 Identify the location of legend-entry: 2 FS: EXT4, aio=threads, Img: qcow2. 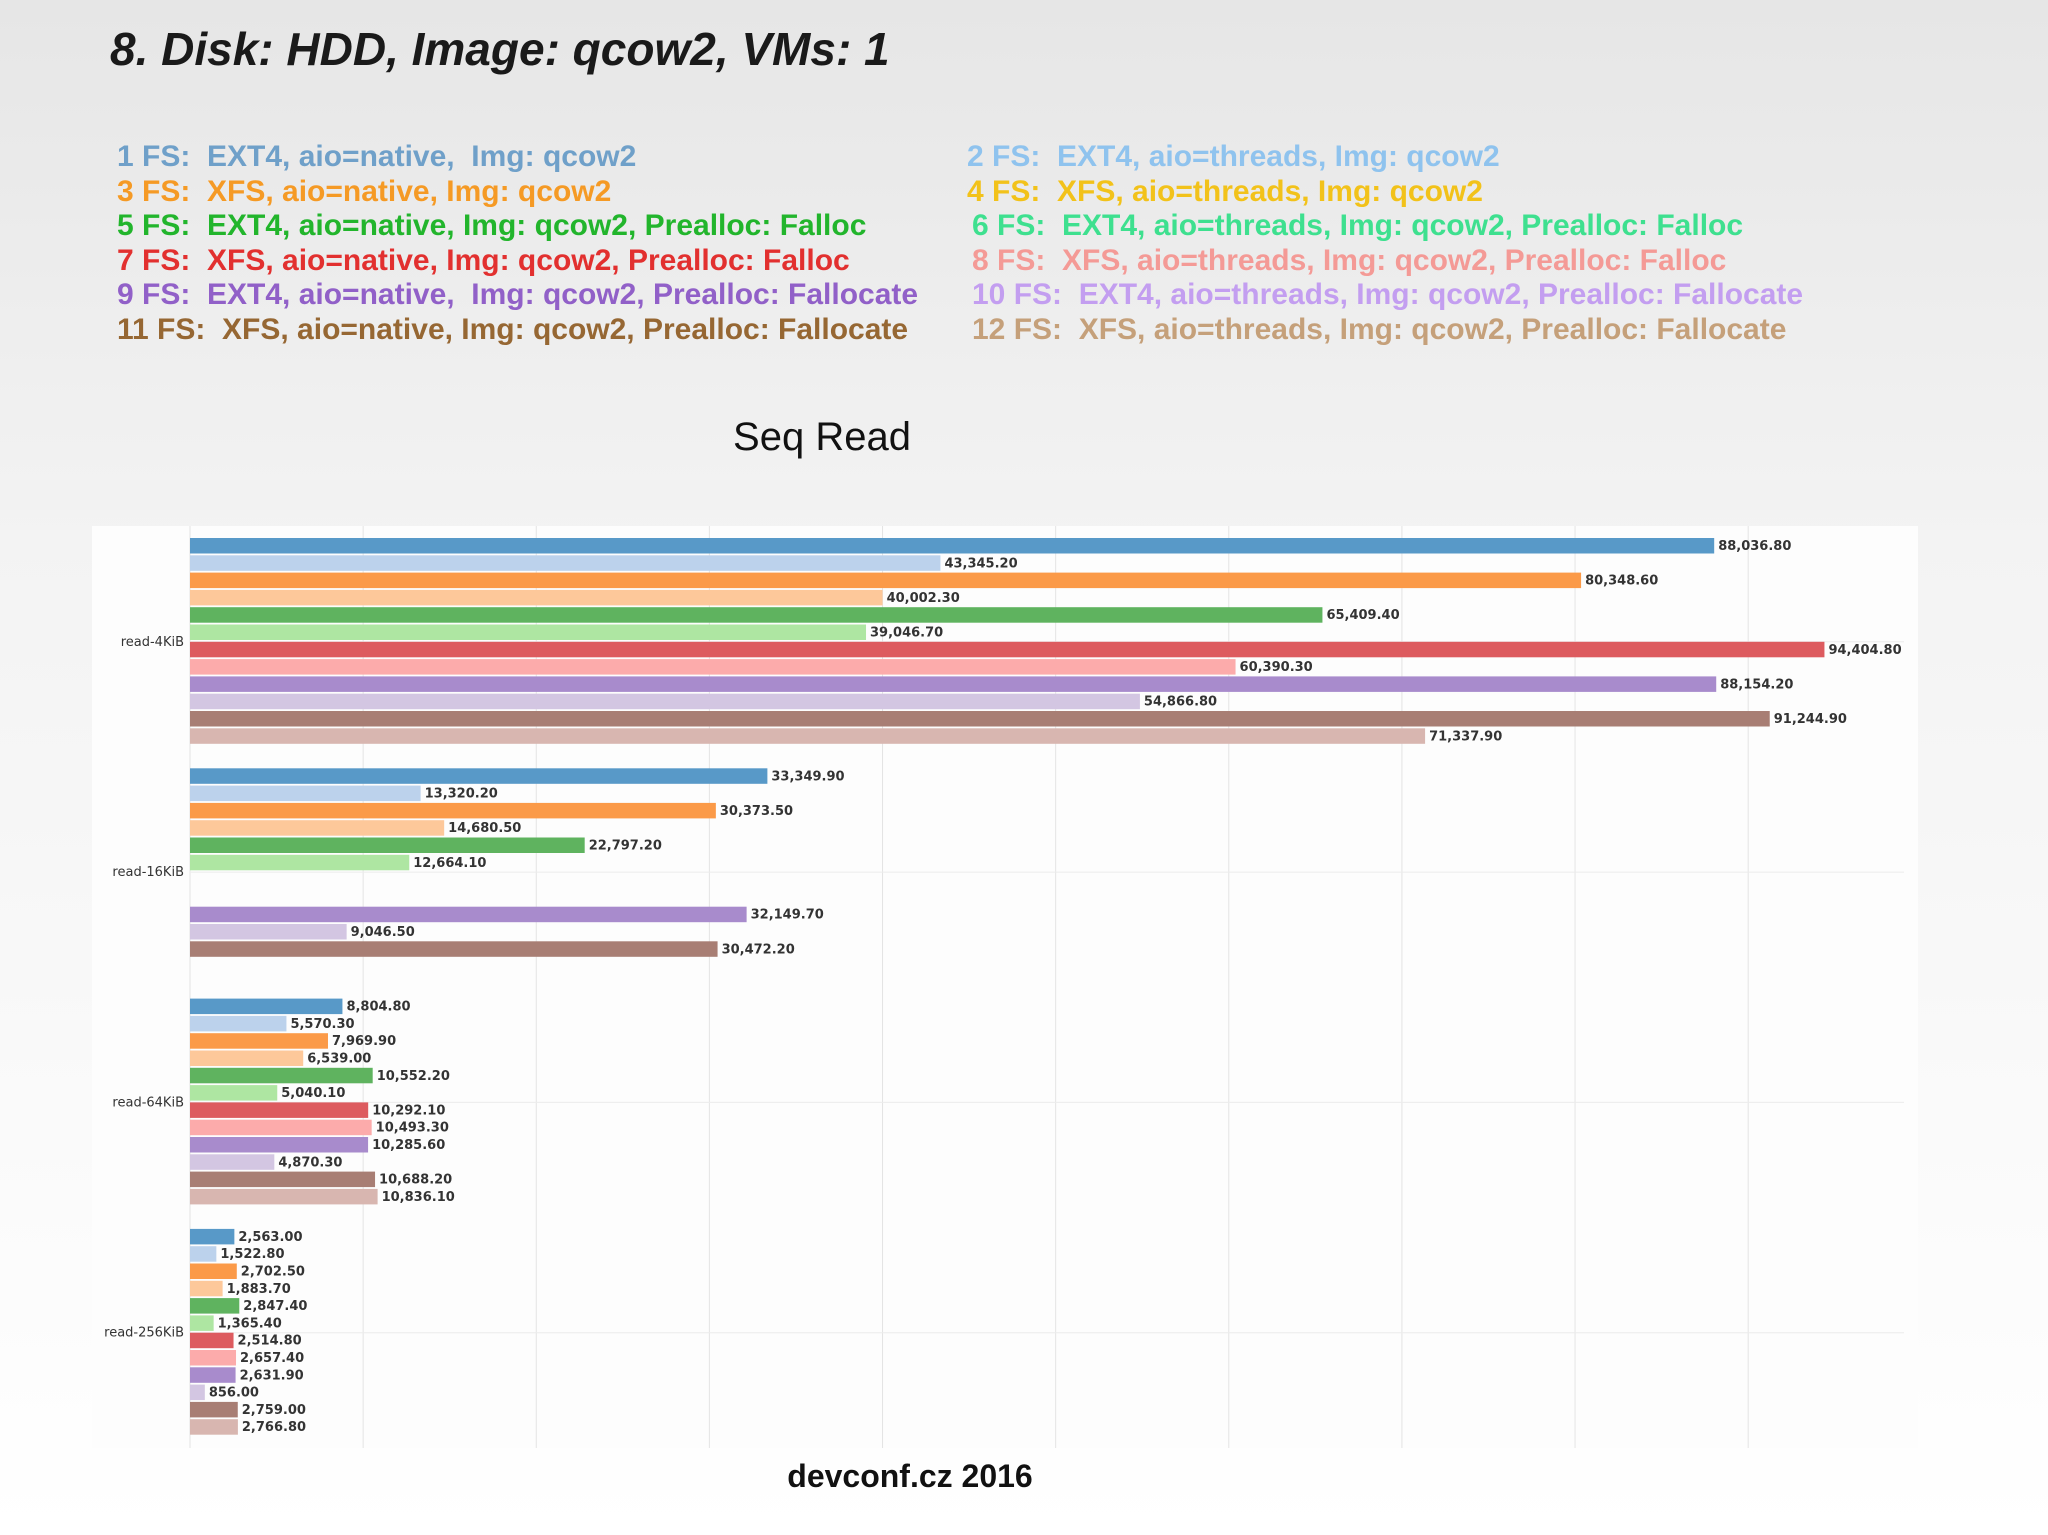
(1233, 156).